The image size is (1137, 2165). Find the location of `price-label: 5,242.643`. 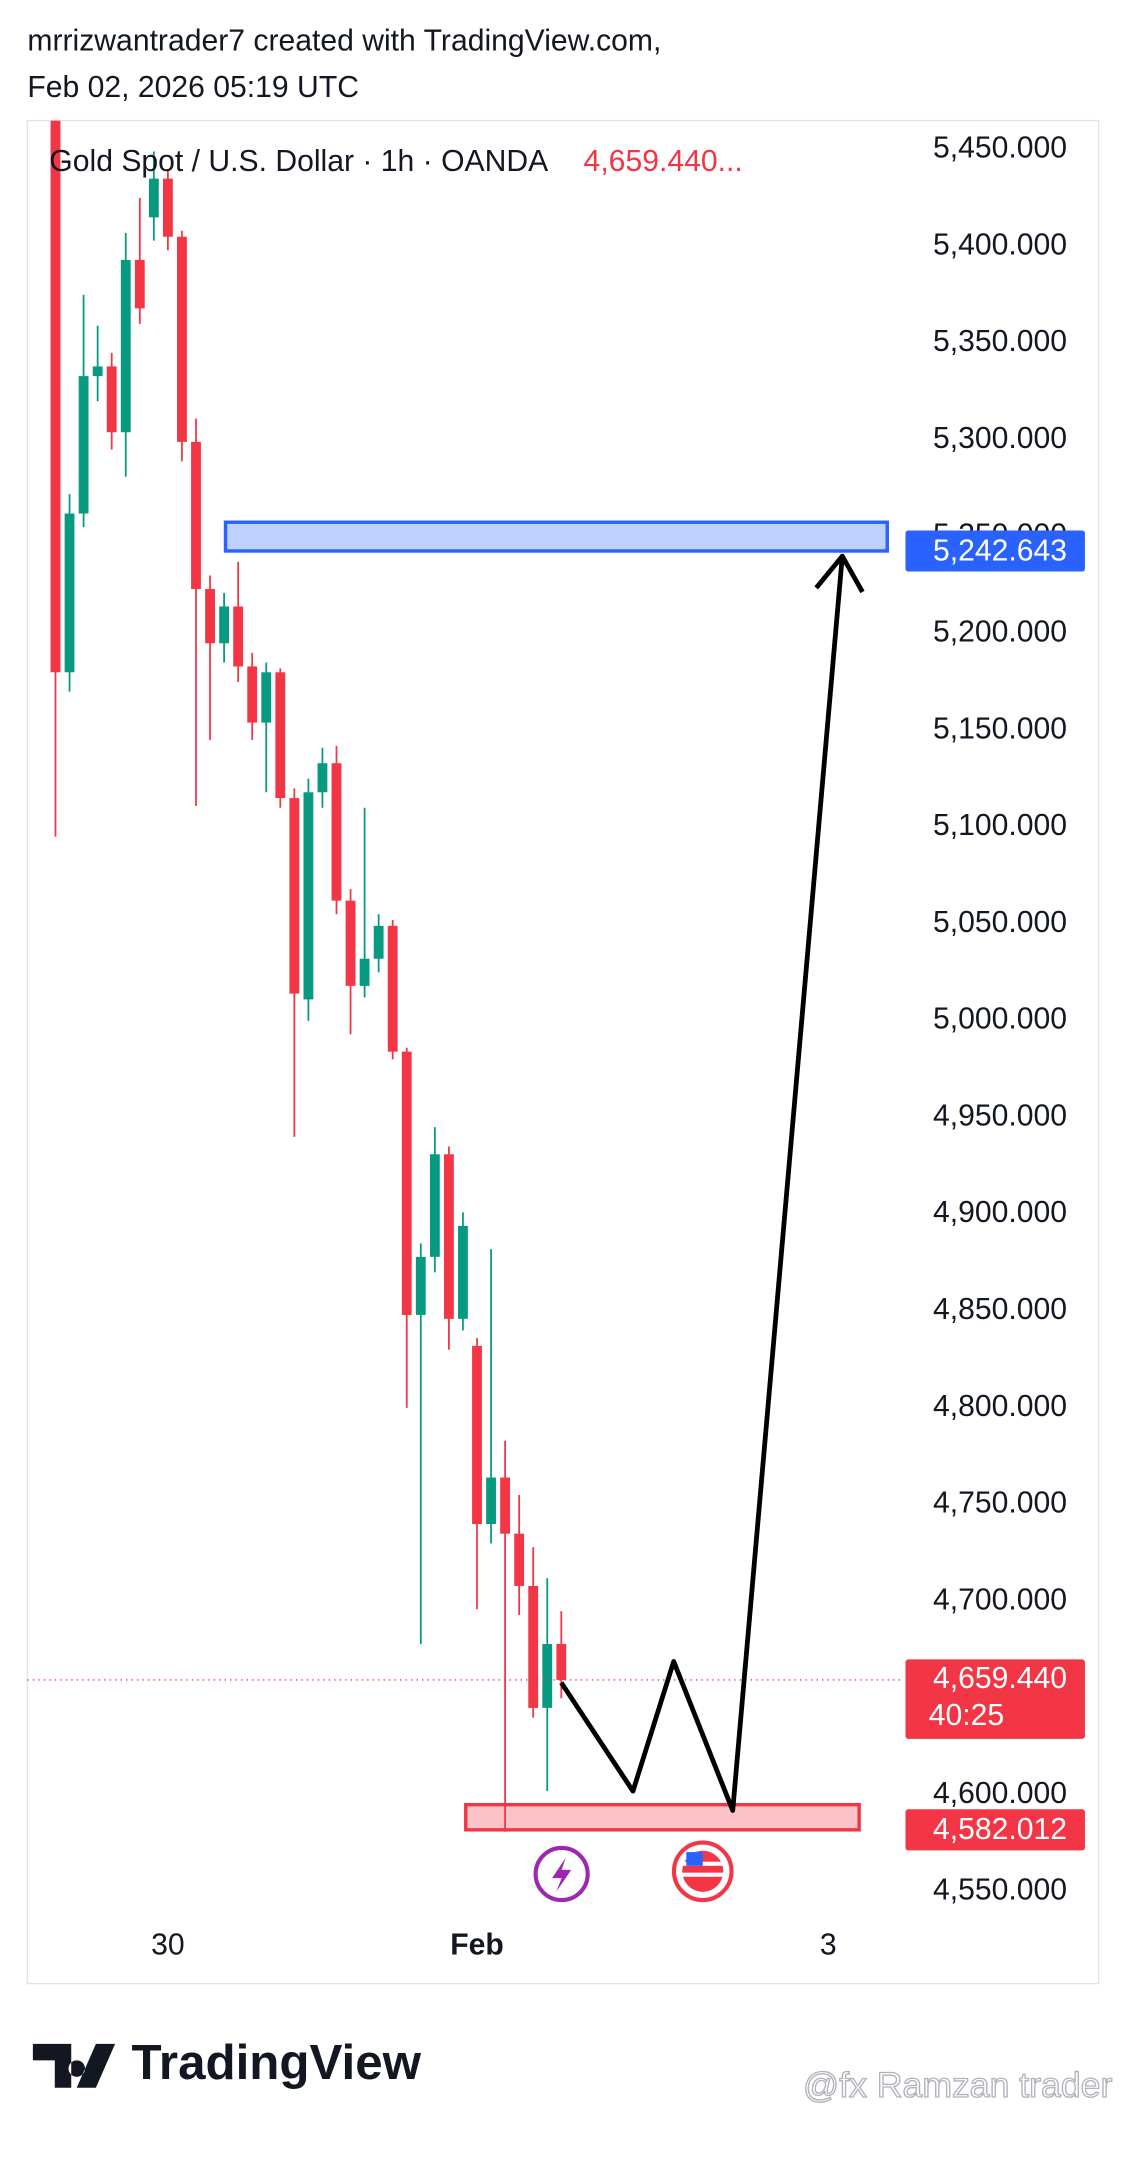

price-label: 5,242.643 is located at coordinates (1000, 550).